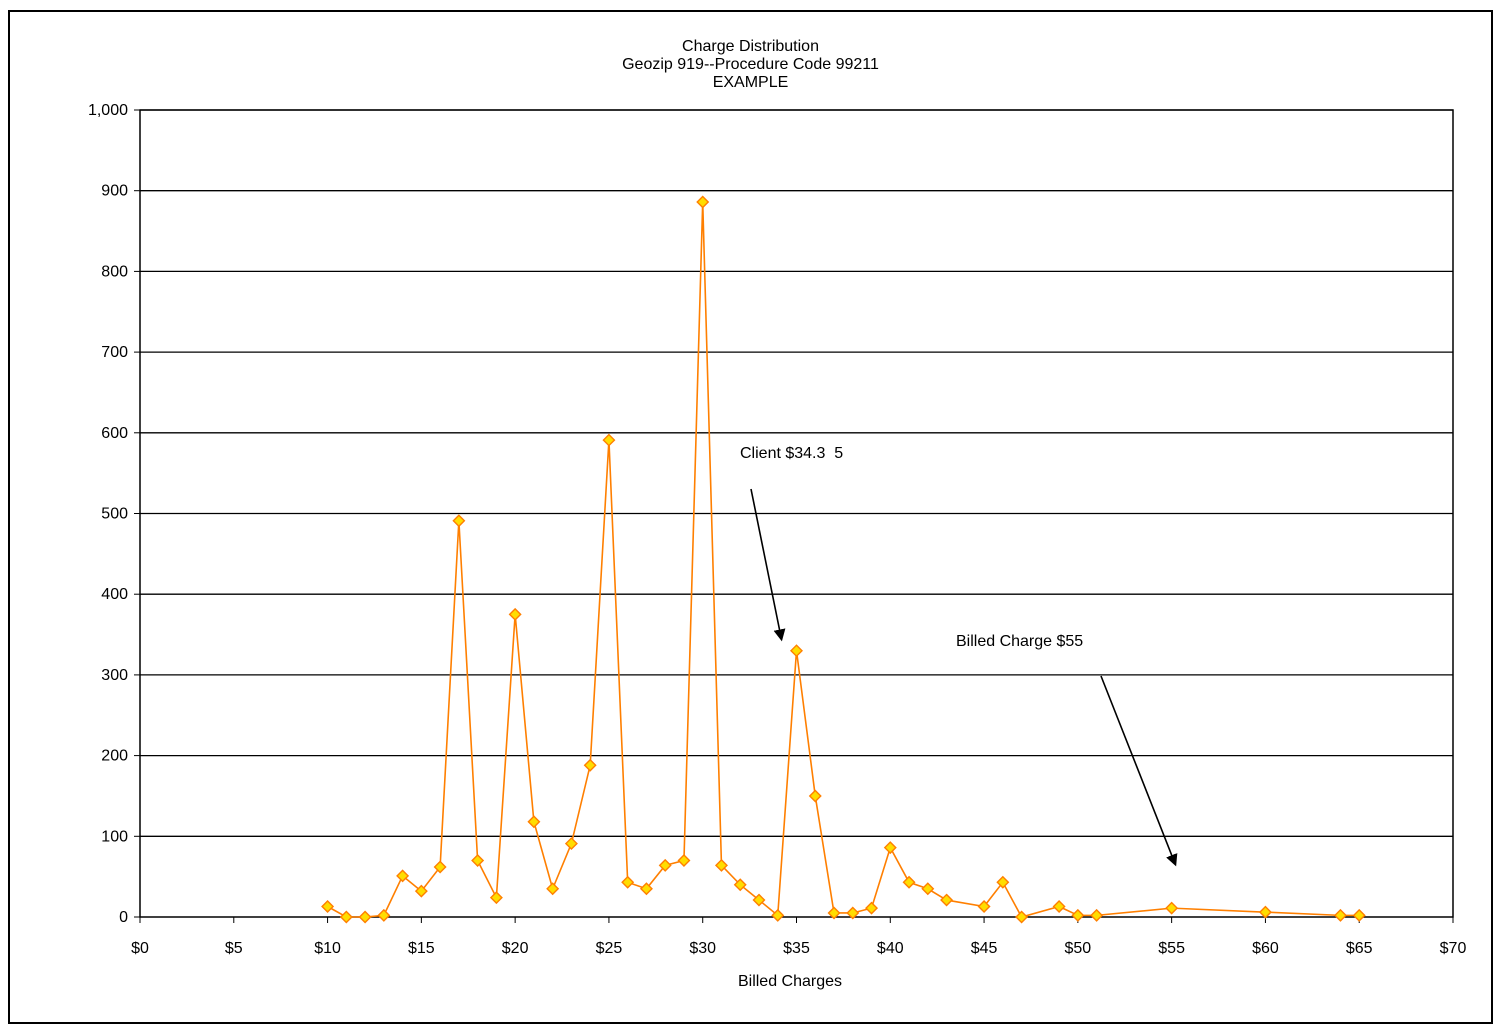 Image resolution: width=1501 pixels, height=1031 pixels. What do you see at coordinates (114, 594) in the screenshot?
I see `y-tick-label: 400` at bounding box center [114, 594].